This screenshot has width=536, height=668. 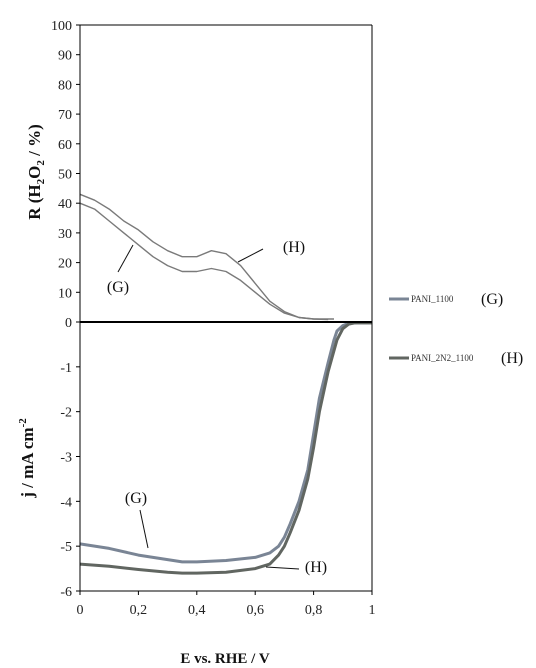 What do you see at coordinates (66, 458) in the screenshot?
I see `bottom-y-tick-label: -3` at bounding box center [66, 458].